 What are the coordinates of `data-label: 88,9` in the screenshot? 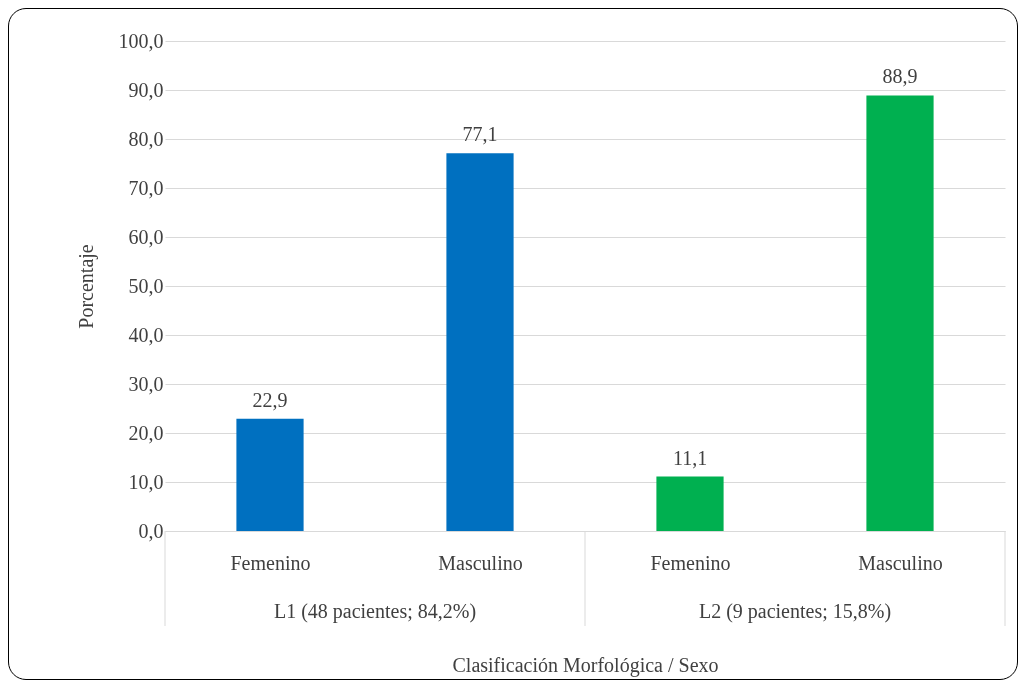 It's located at (900, 76).